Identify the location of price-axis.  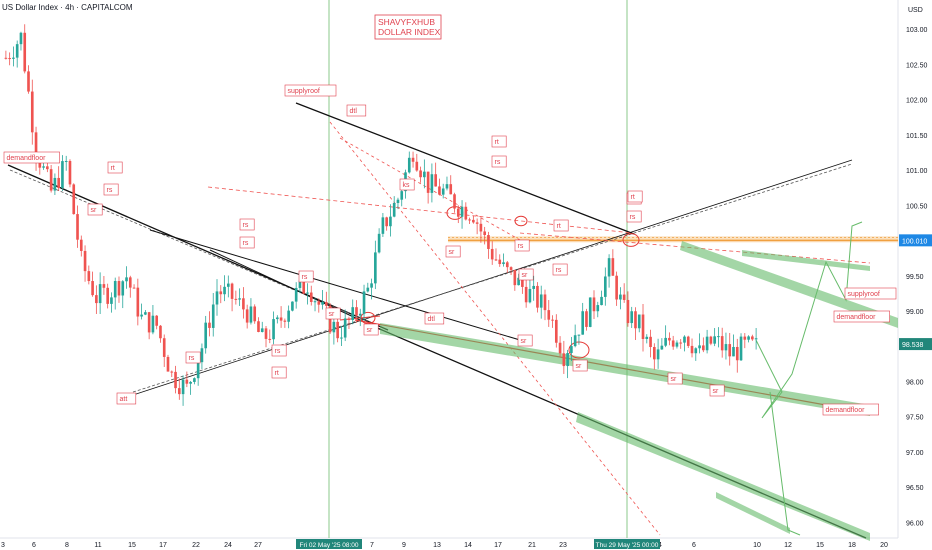
(915, 275).